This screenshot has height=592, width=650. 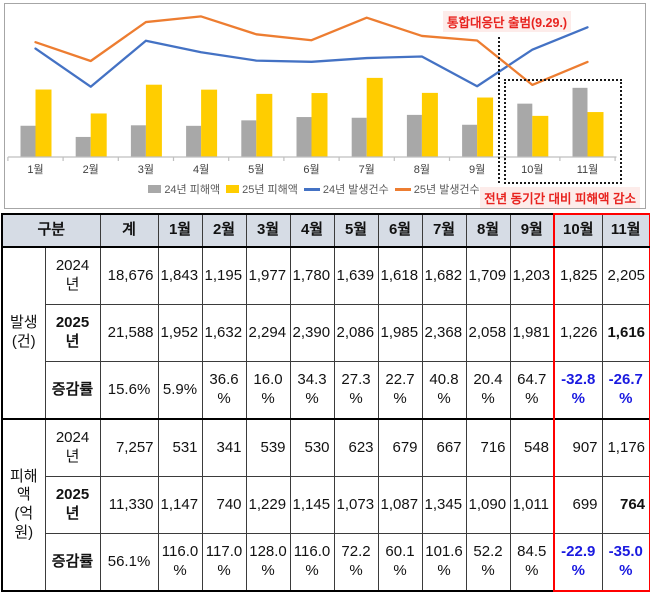 I want to click on table-cell: 2,205, so click(x=625, y=275).